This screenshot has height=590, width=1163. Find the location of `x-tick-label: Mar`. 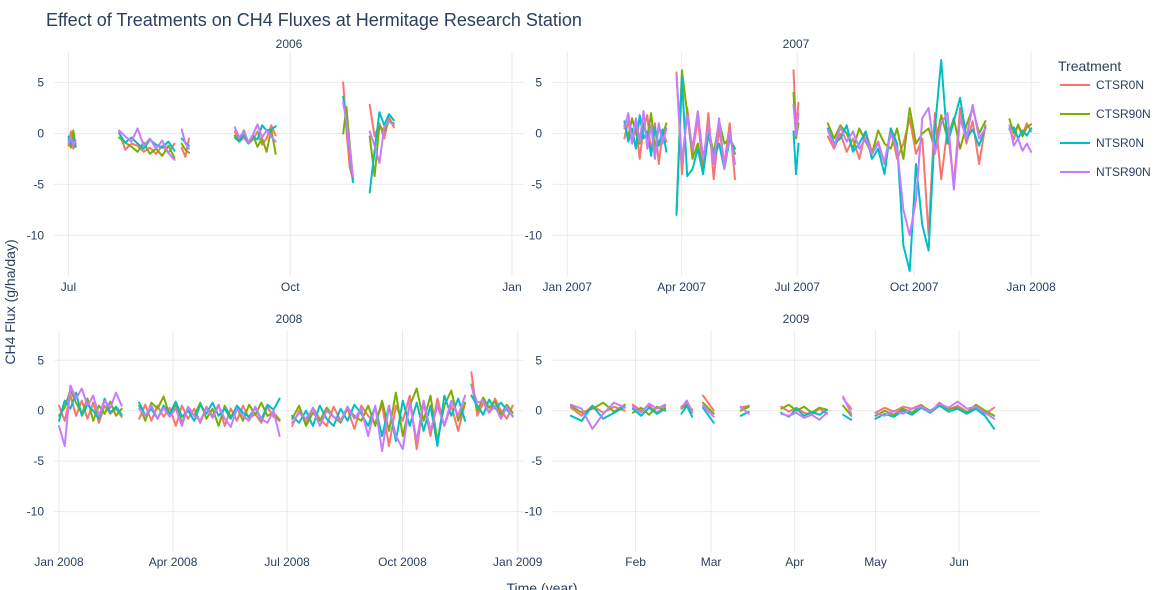

x-tick-label: Mar is located at coordinates (711, 562).